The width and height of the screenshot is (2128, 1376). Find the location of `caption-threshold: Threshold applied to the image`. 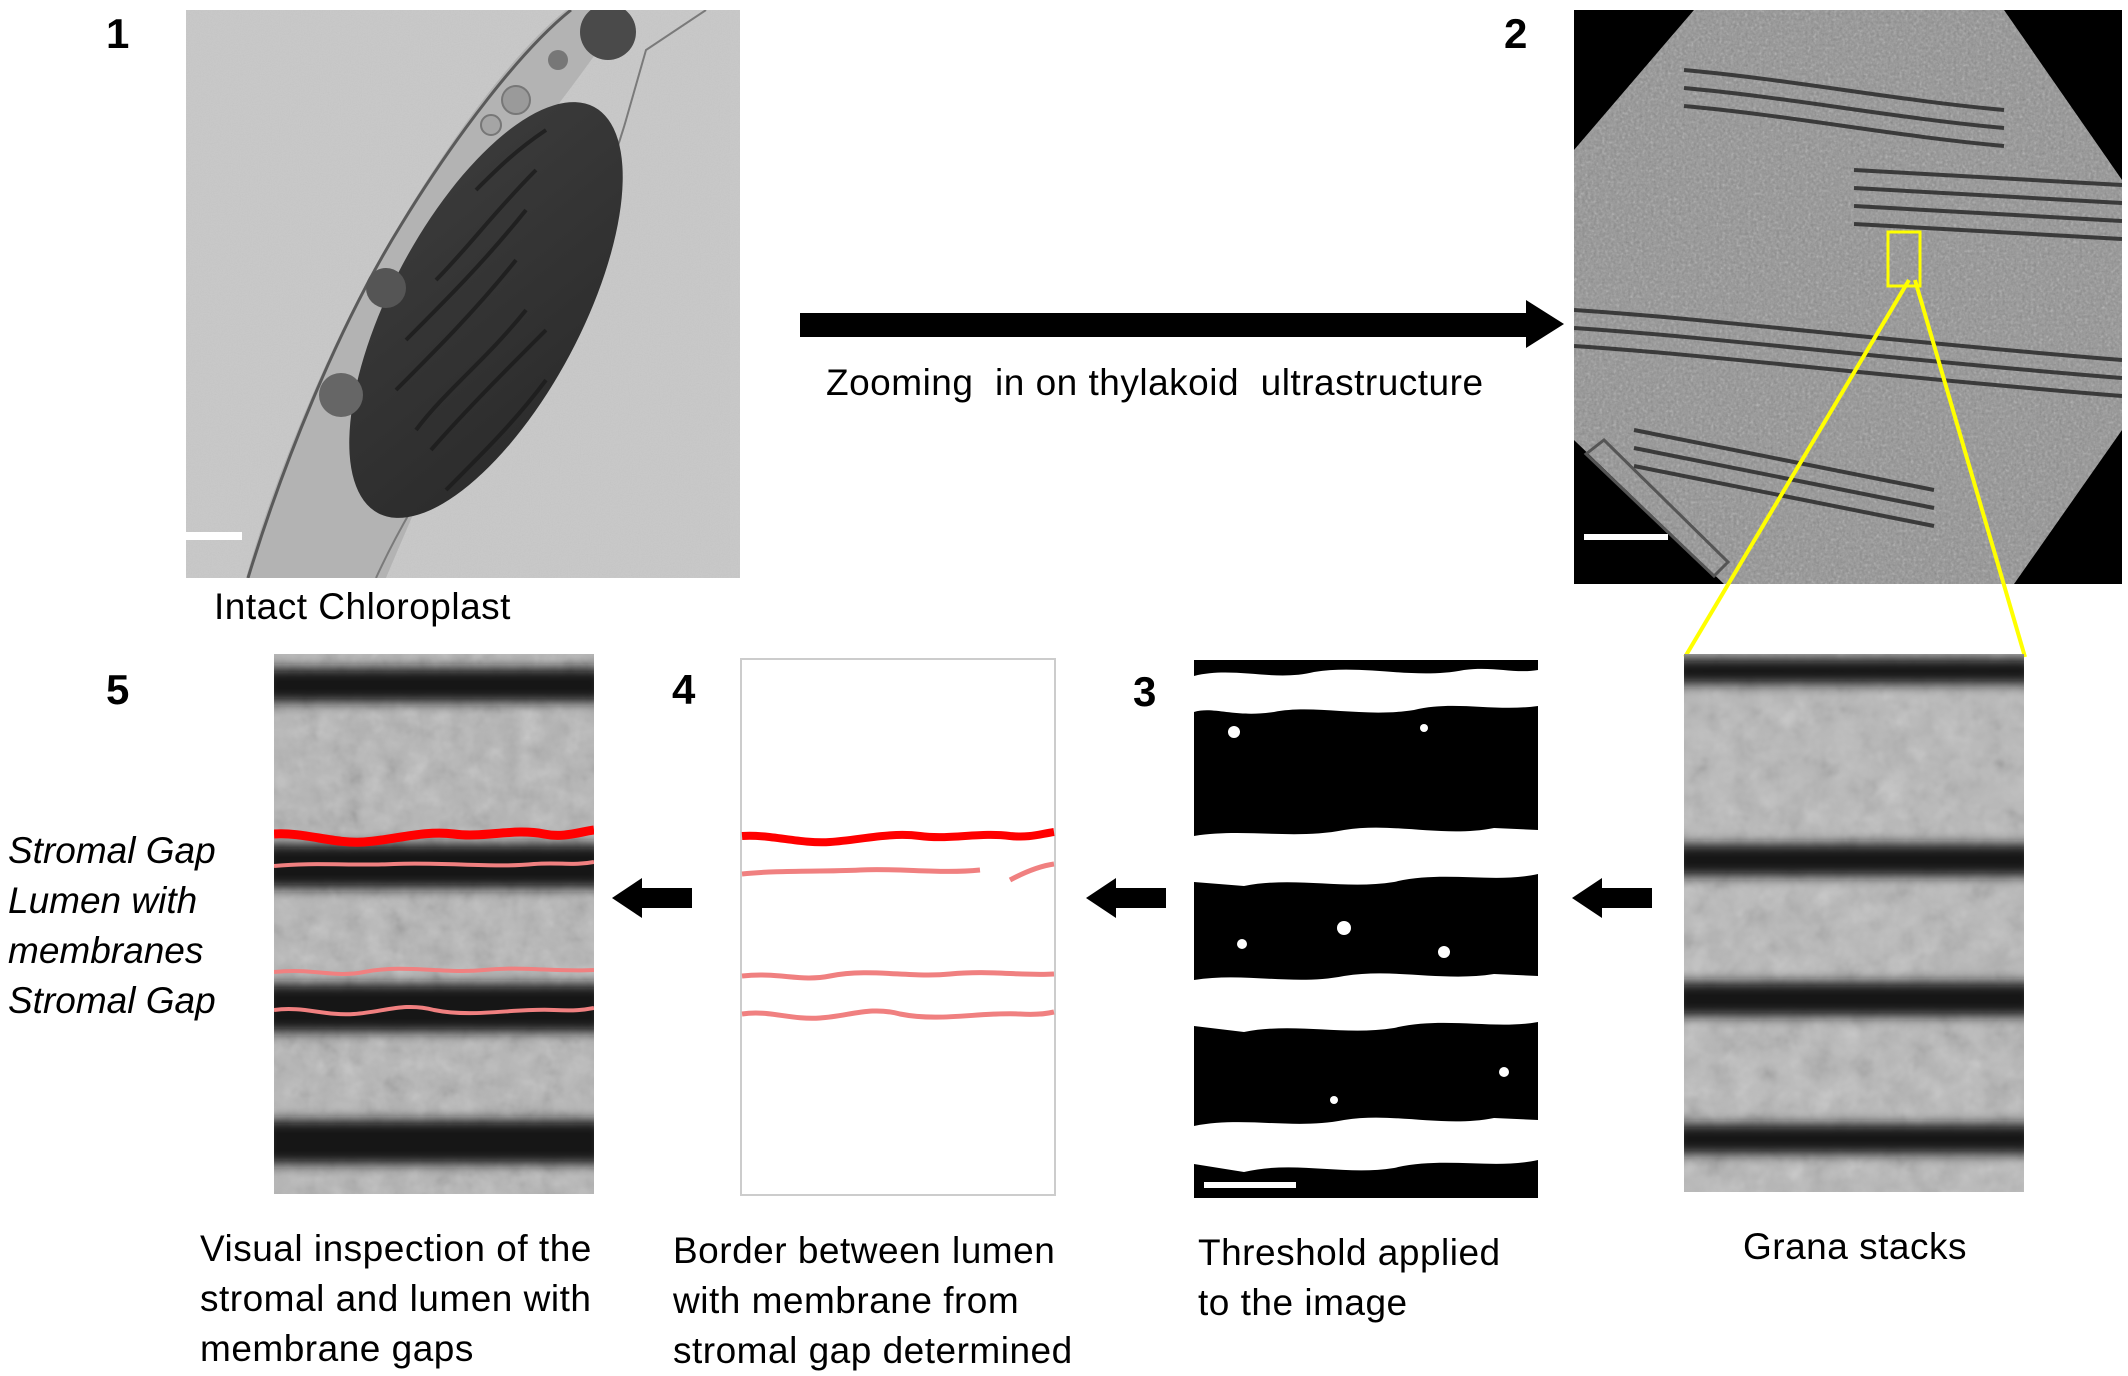

caption-threshold: Threshold applied to the image is located at coordinates (1349, 1278).